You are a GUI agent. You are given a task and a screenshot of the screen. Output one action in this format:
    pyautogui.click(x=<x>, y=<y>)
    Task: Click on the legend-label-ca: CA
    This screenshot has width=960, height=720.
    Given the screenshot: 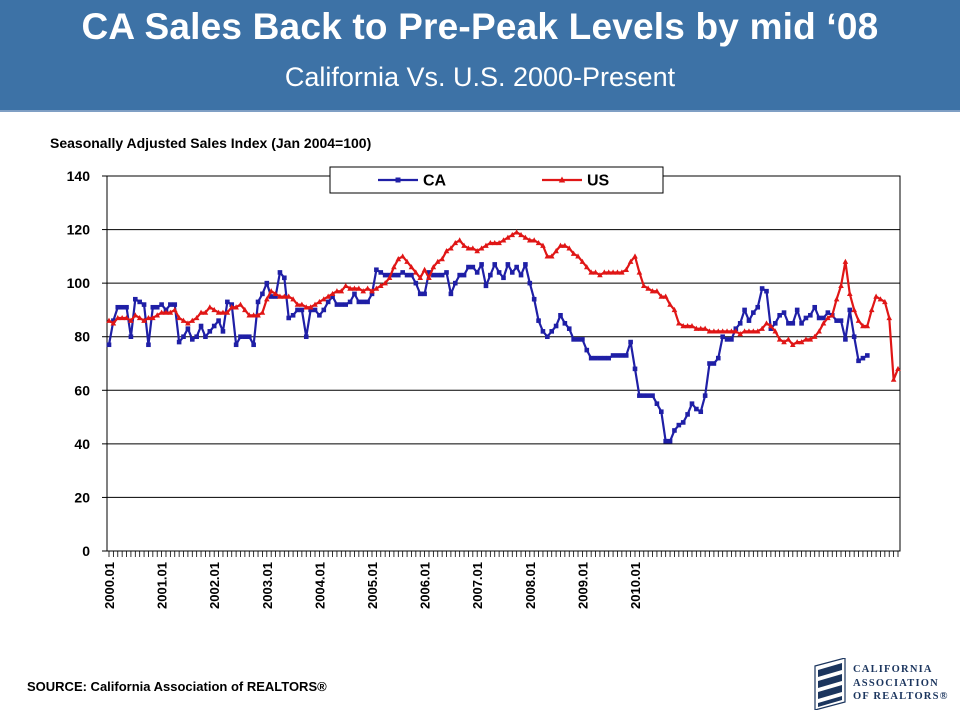 What is the action you would take?
    pyautogui.click(x=435, y=181)
    